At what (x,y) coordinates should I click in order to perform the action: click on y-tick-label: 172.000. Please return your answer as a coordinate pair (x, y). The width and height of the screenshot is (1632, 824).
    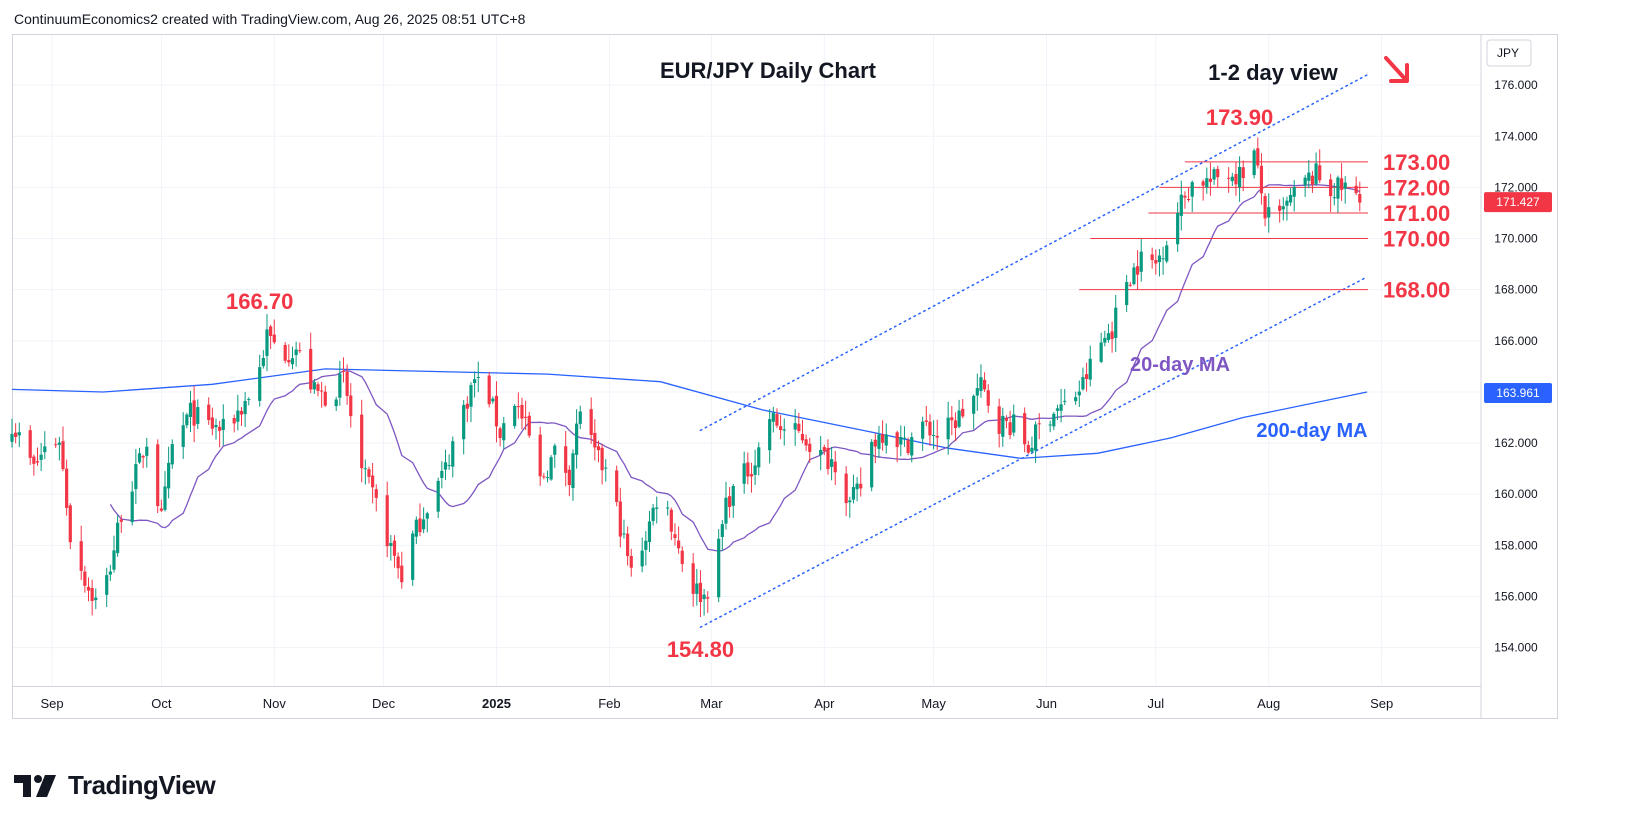
    Looking at the image, I should click on (1516, 187).